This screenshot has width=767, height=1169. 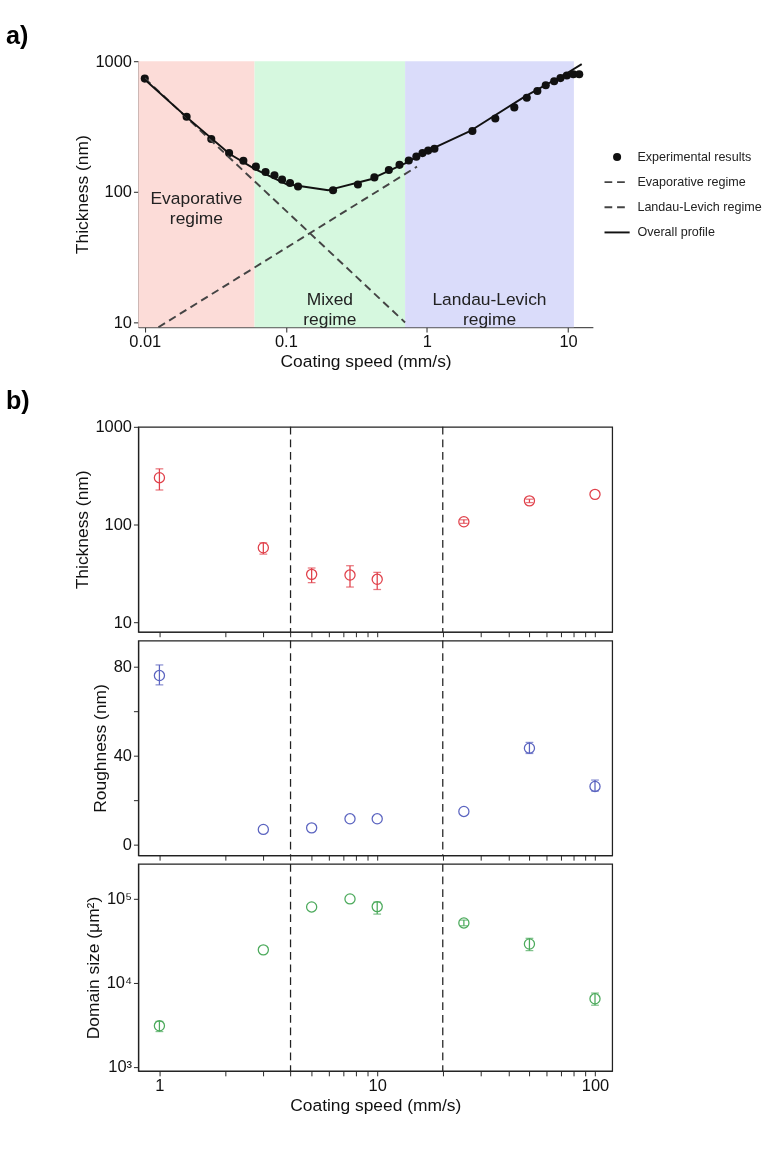 What do you see at coordinates (17, 34) in the screenshot?
I see `chart-title: a)` at bounding box center [17, 34].